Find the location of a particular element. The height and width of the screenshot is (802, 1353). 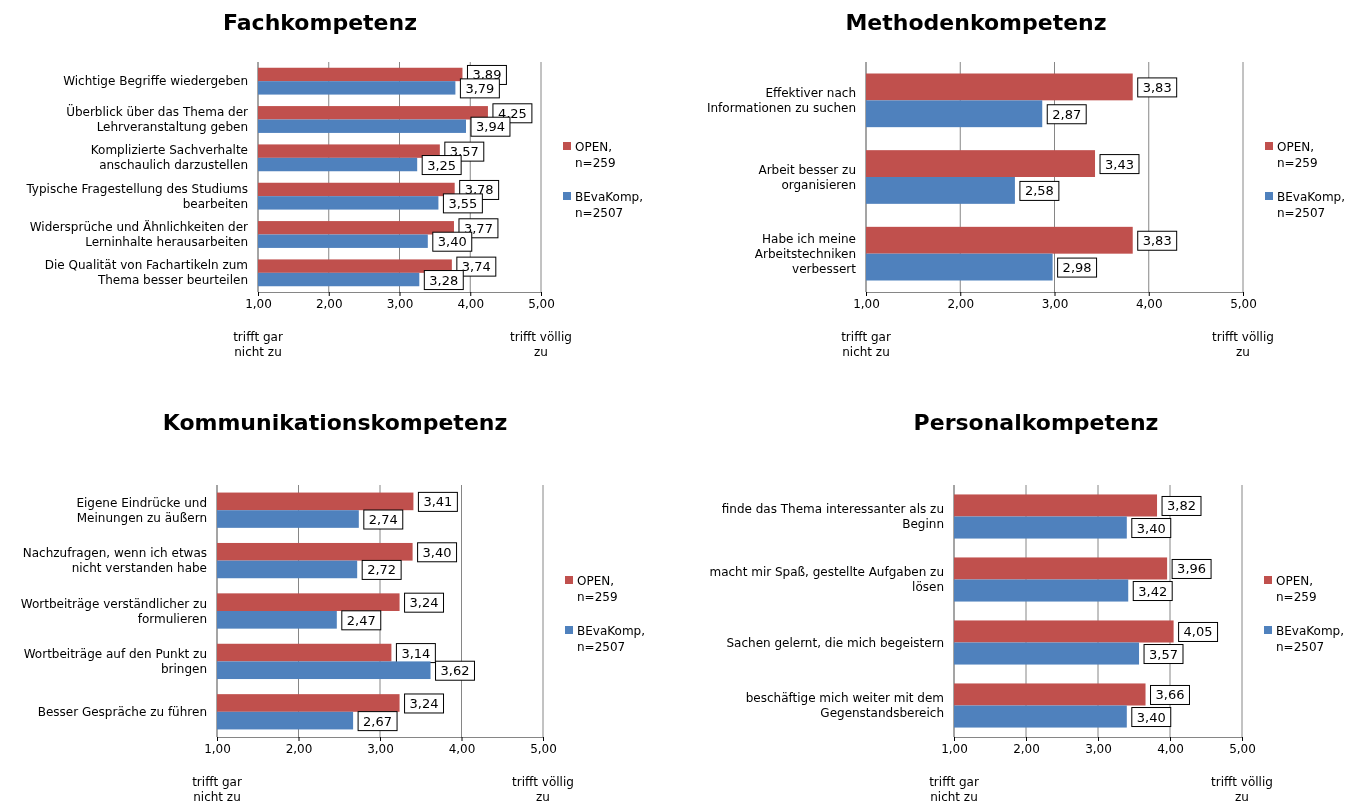

value-label: 2,87 is located at coordinates (1066, 114).